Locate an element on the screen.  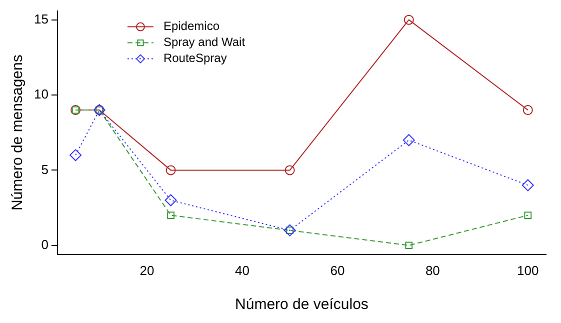
x-axis-title: Número de veículos is located at coordinates (301, 305).